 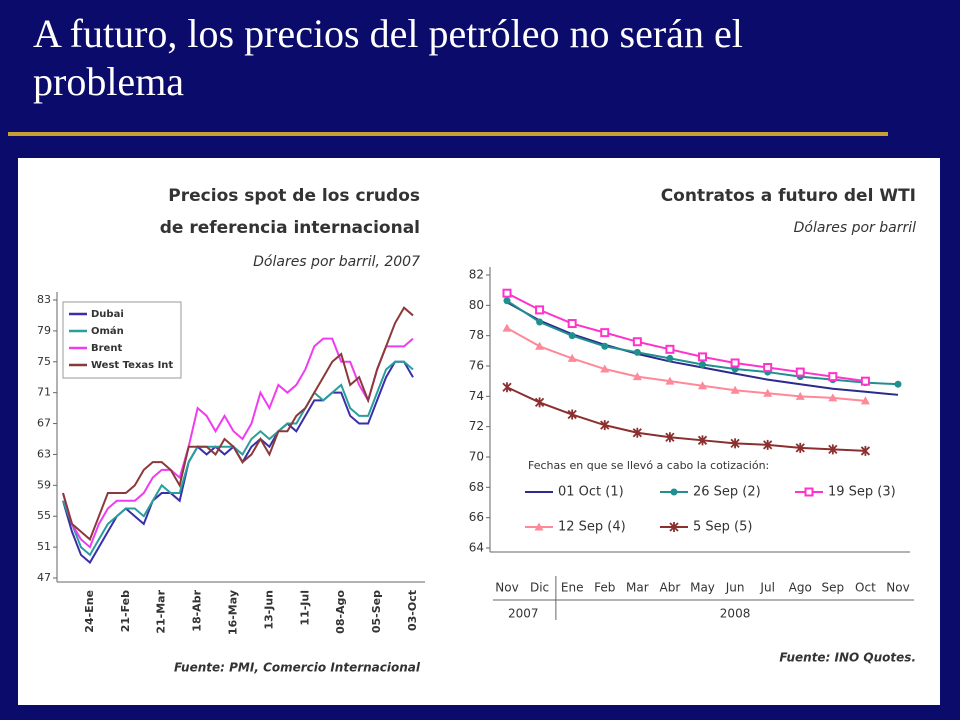 What do you see at coordinates (476, 366) in the screenshot?
I see `y-tick-label: 76` at bounding box center [476, 366].